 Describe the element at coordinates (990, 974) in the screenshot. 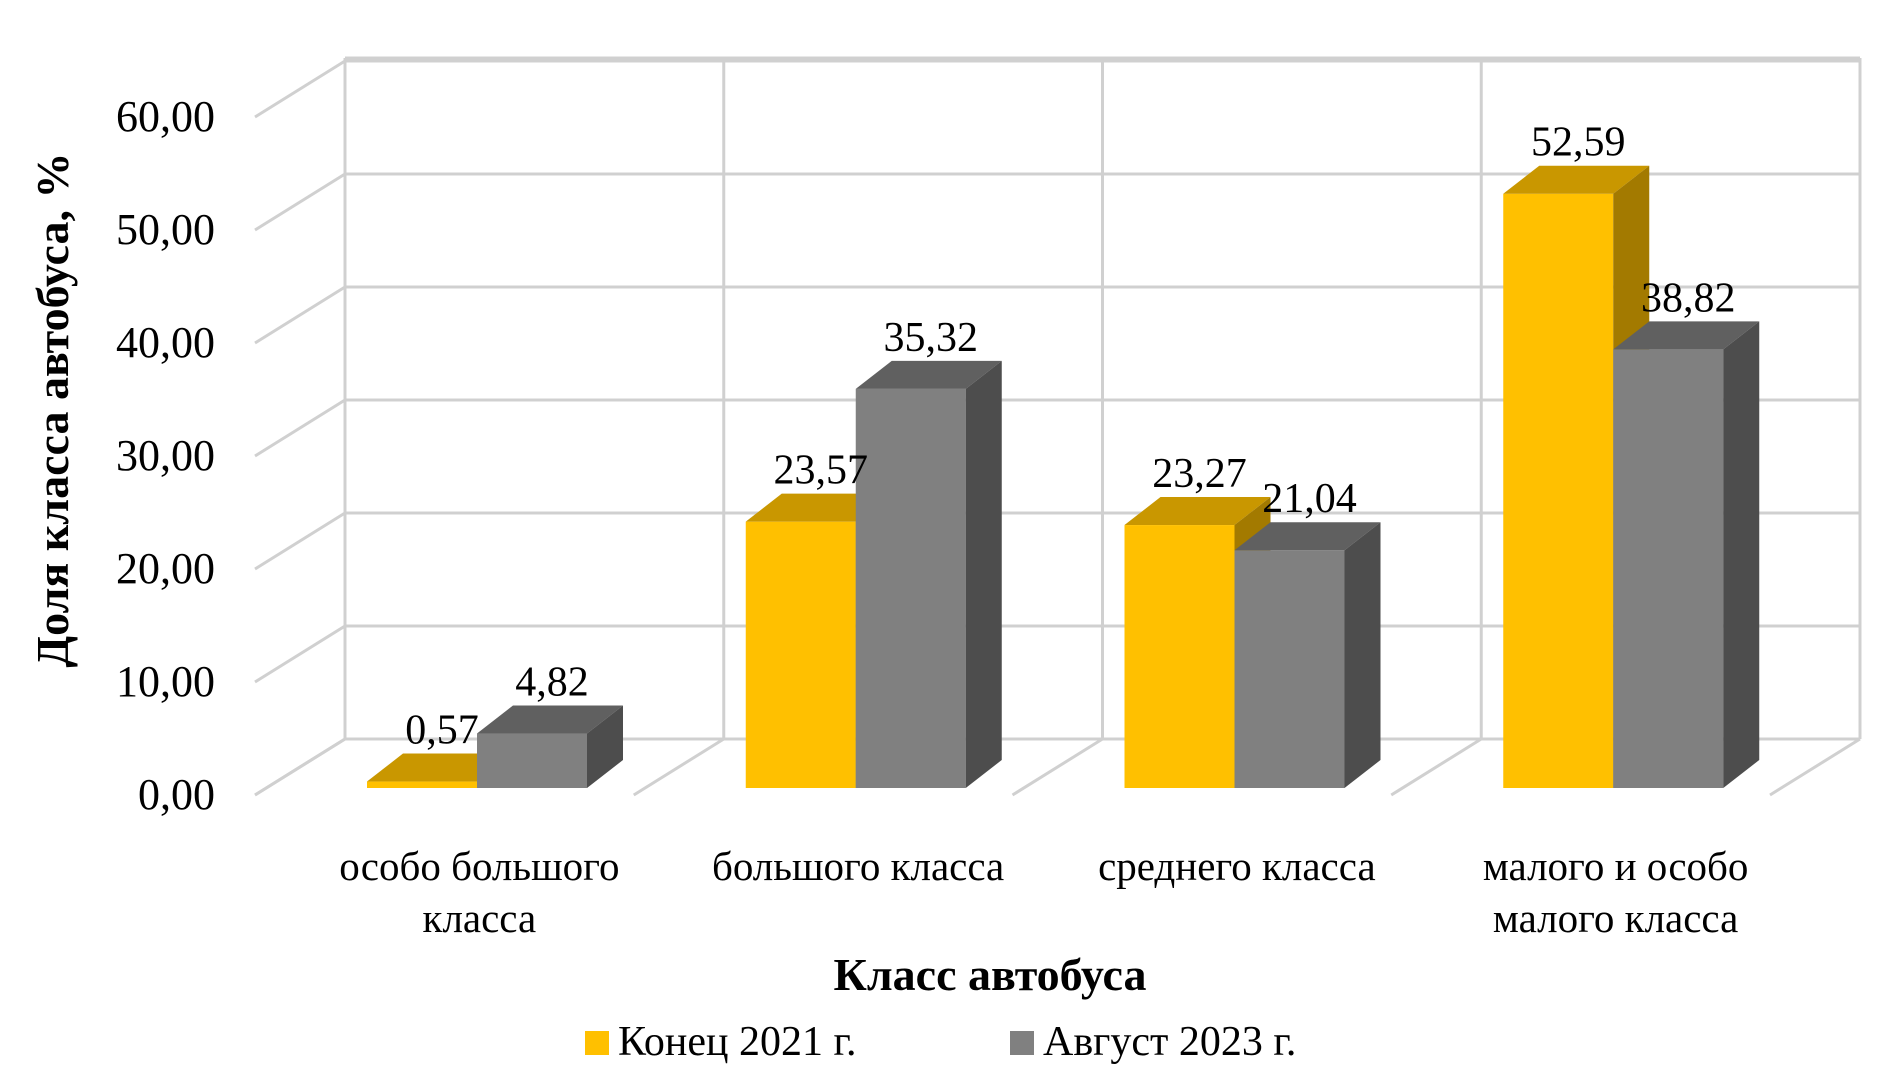

I see `x-axis-title: Класс автобуса` at that location.